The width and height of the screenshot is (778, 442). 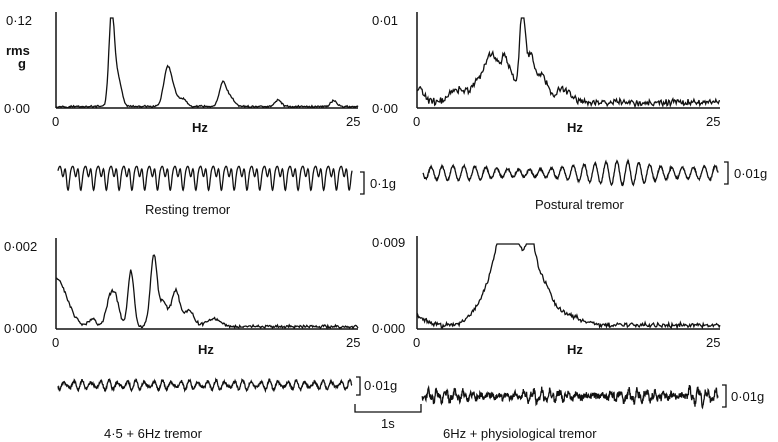 What do you see at coordinates (385, 20) in the screenshot?
I see `y-tick-top: 0·01` at bounding box center [385, 20].